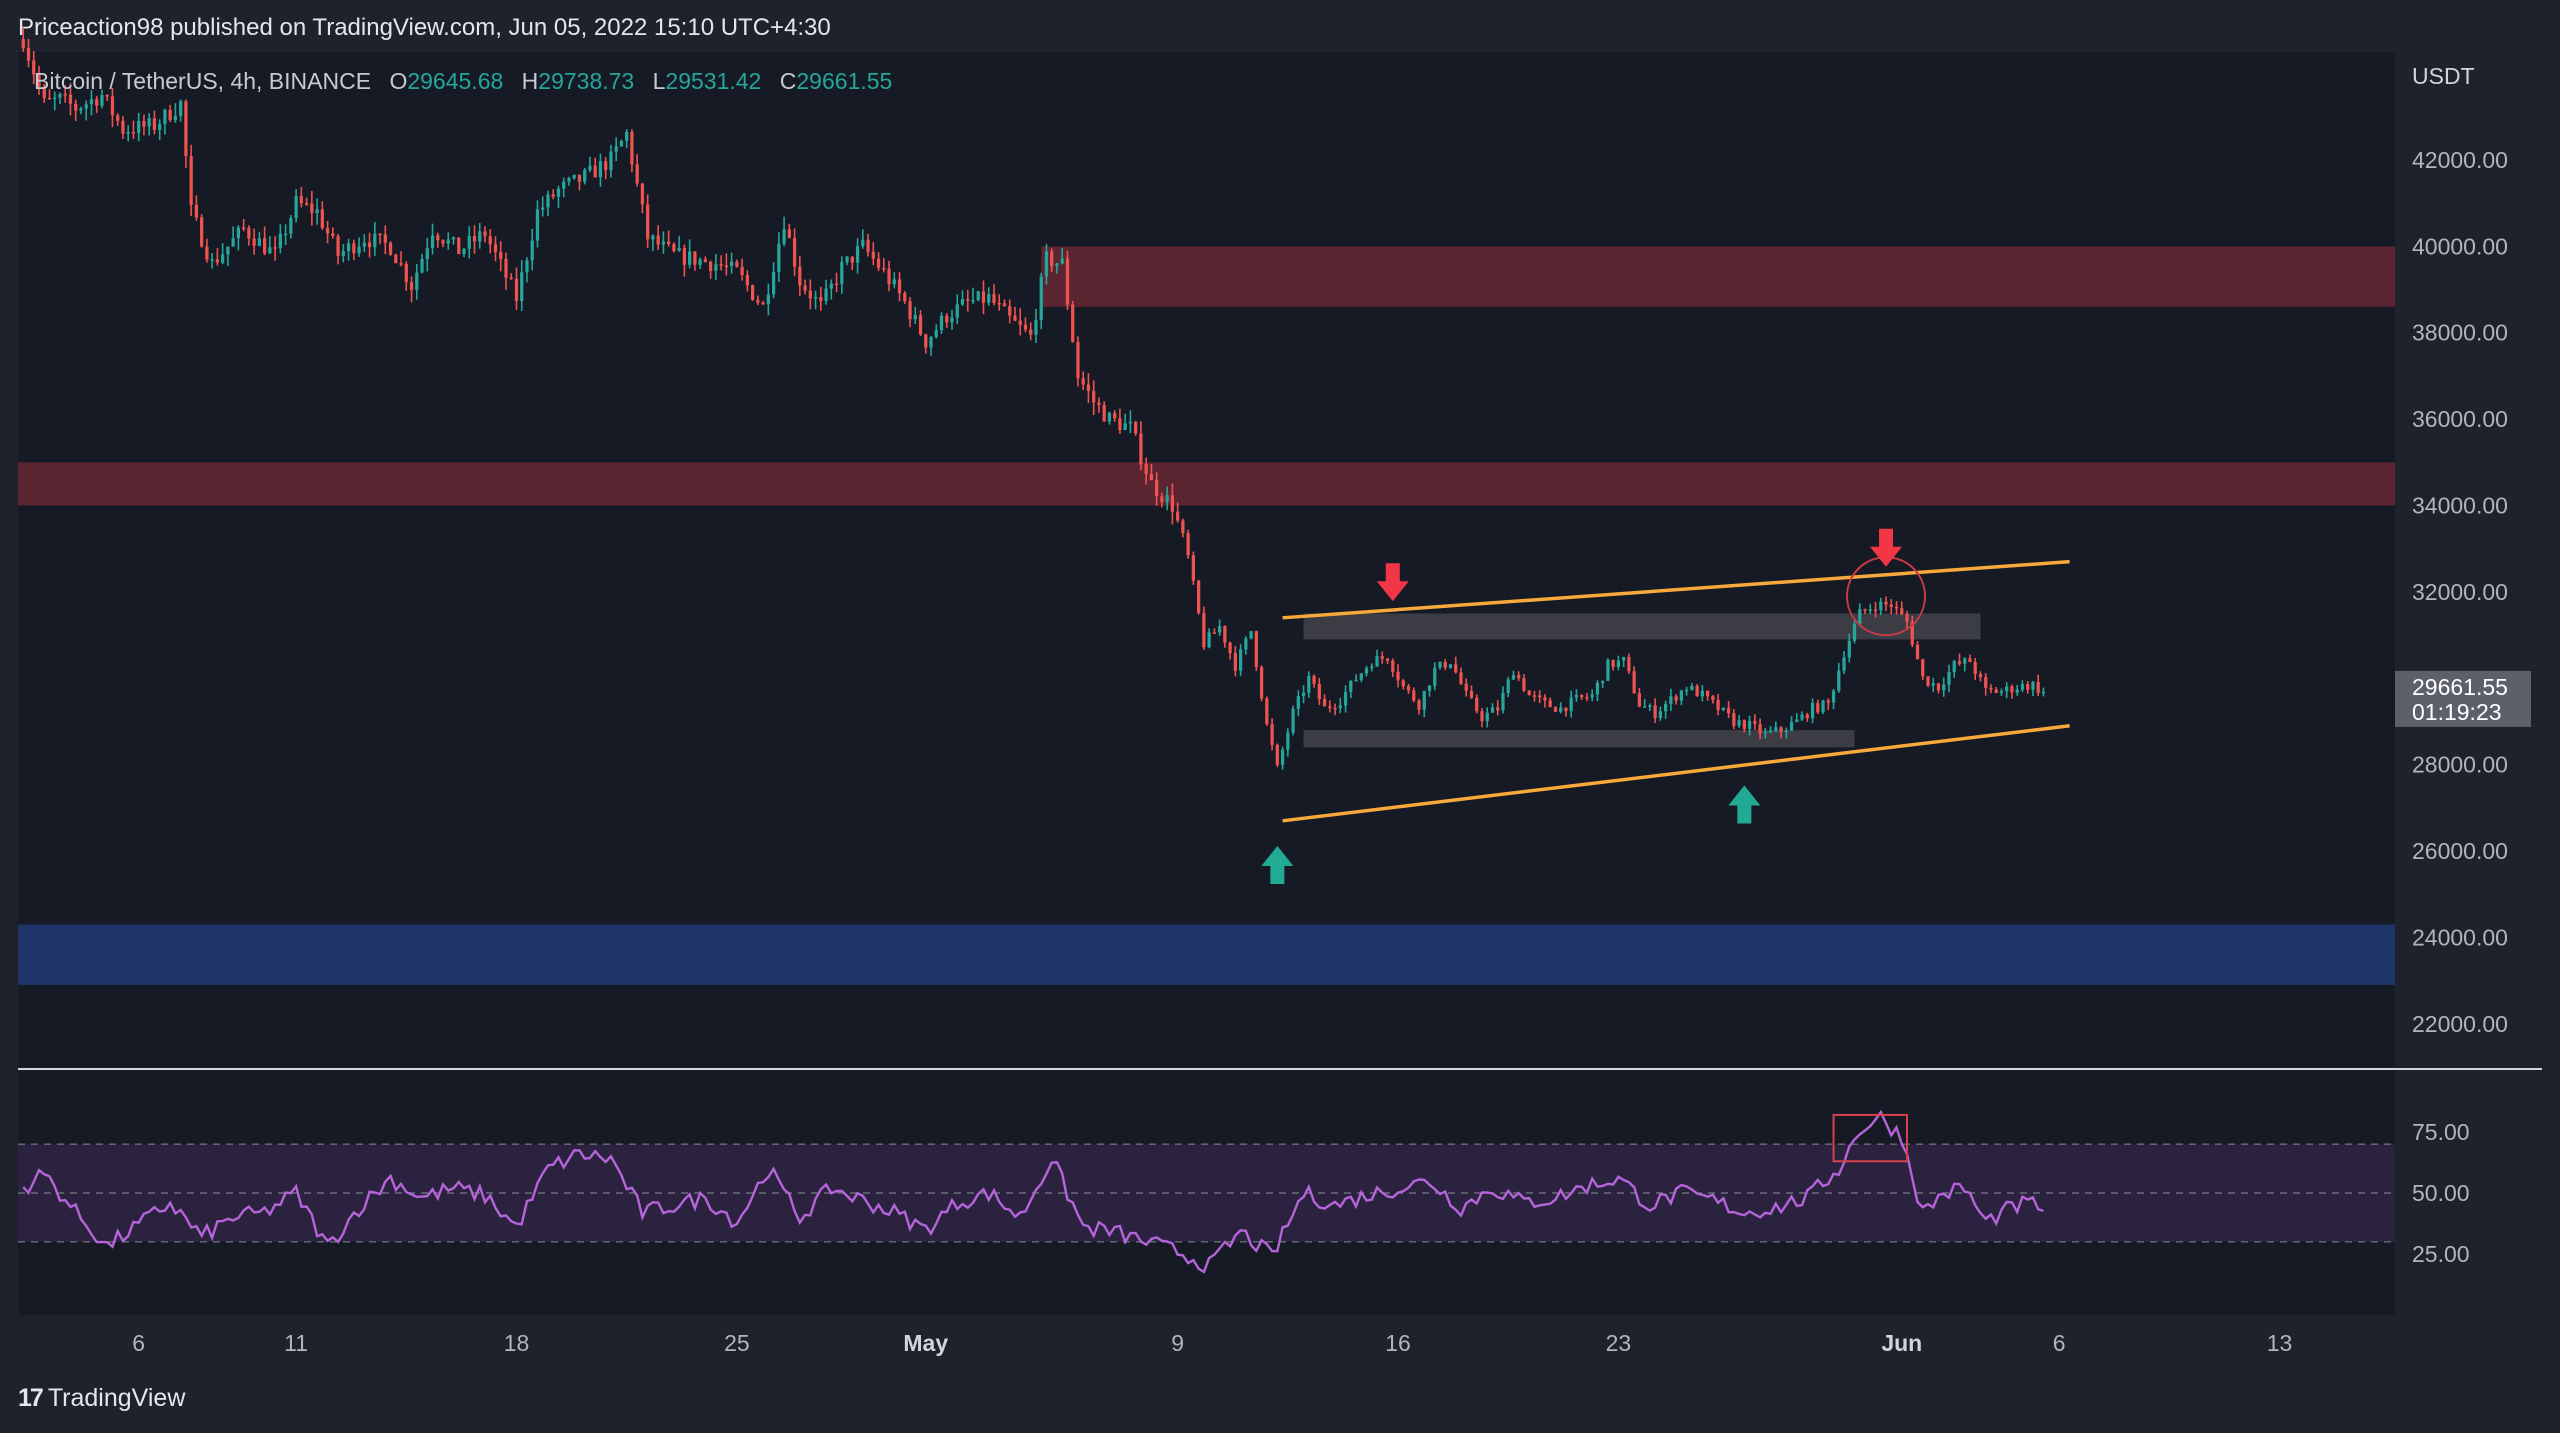 This screenshot has height=1433, width=2560. Describe the element at coordinates (1901, 1343) in the screenshot. I see `time-tick-label: Jun` at that location.